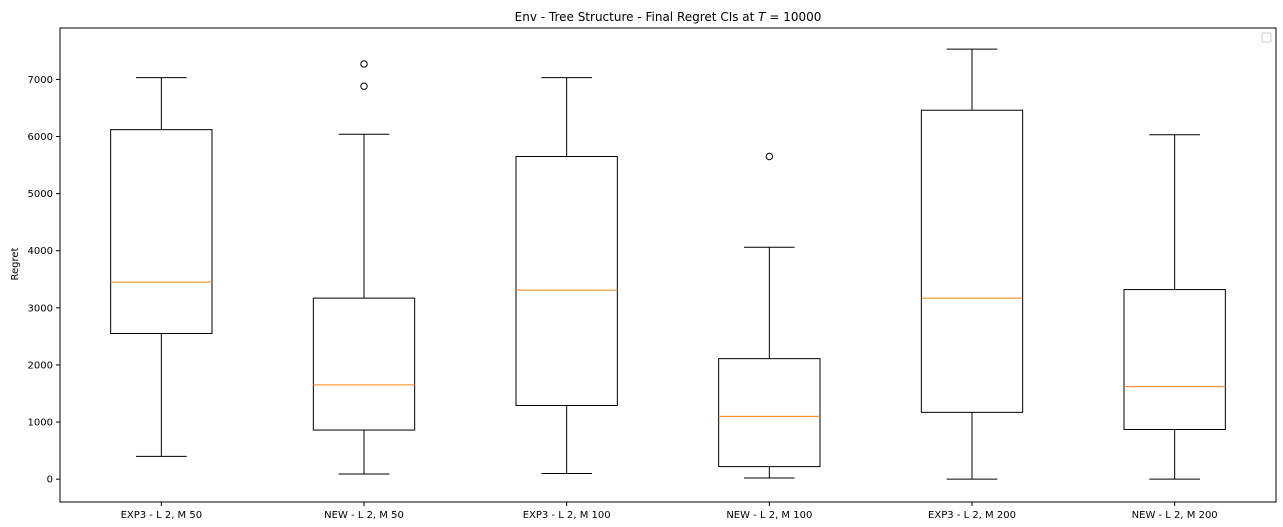  Describe the element at coordinates (50, 480) in the screenshot. I see `y-tick-label-0: 0` at that location.